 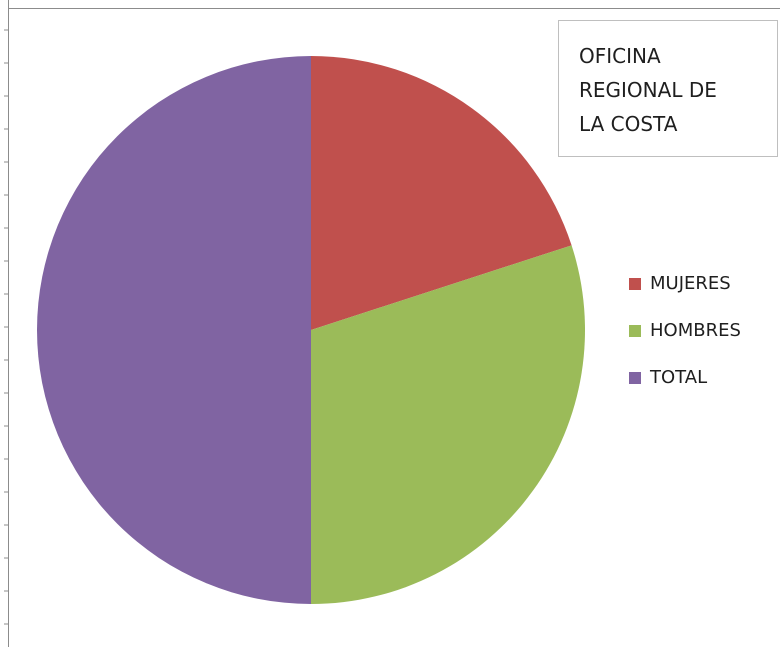 What do you see at coordinates (678, 377) in the screenshot?
I see `legend-label: TOTAL` at bounding box center [678, 377].